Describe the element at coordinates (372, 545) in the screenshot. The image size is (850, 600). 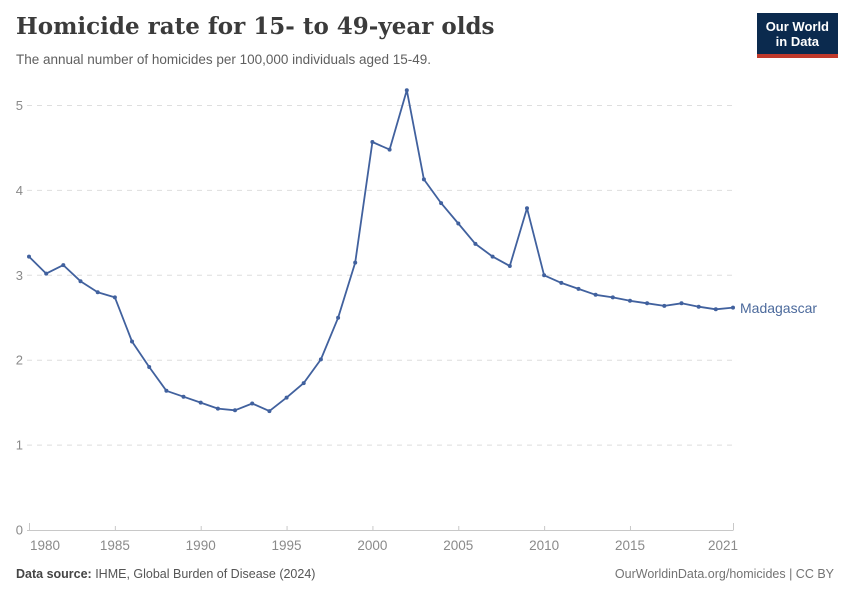
I see `x-tick-label: 2000` at that location.